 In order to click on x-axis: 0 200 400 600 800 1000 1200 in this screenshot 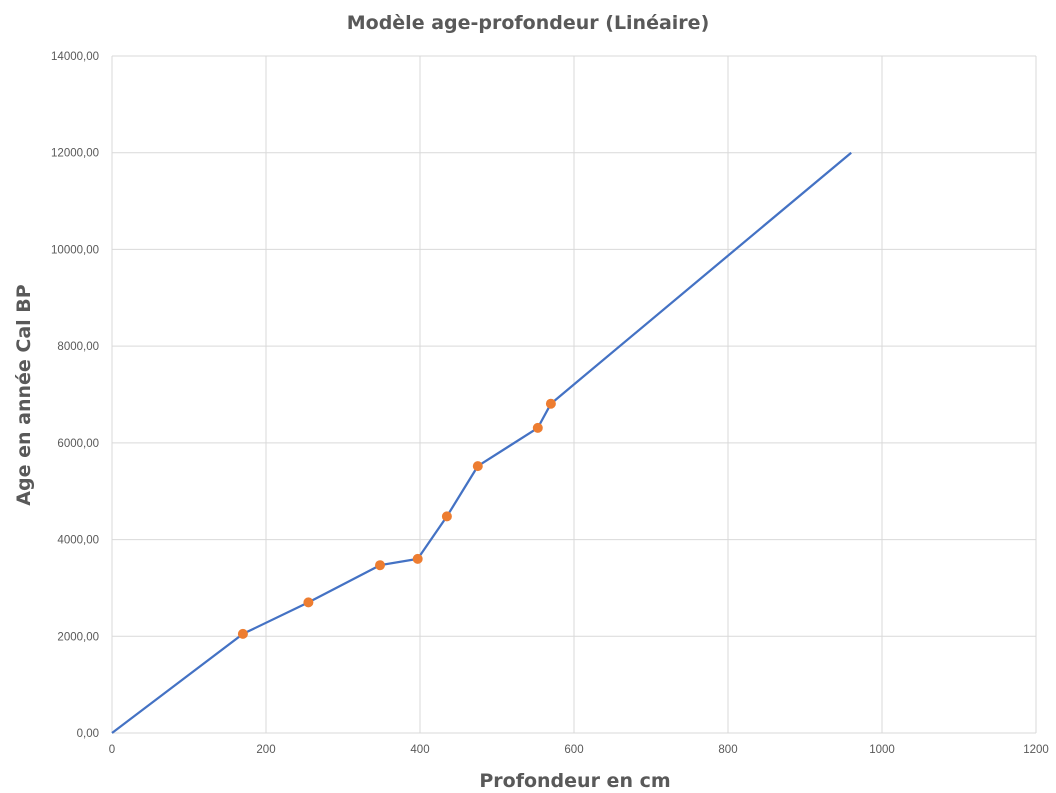, I will do `click(579, 750)`.